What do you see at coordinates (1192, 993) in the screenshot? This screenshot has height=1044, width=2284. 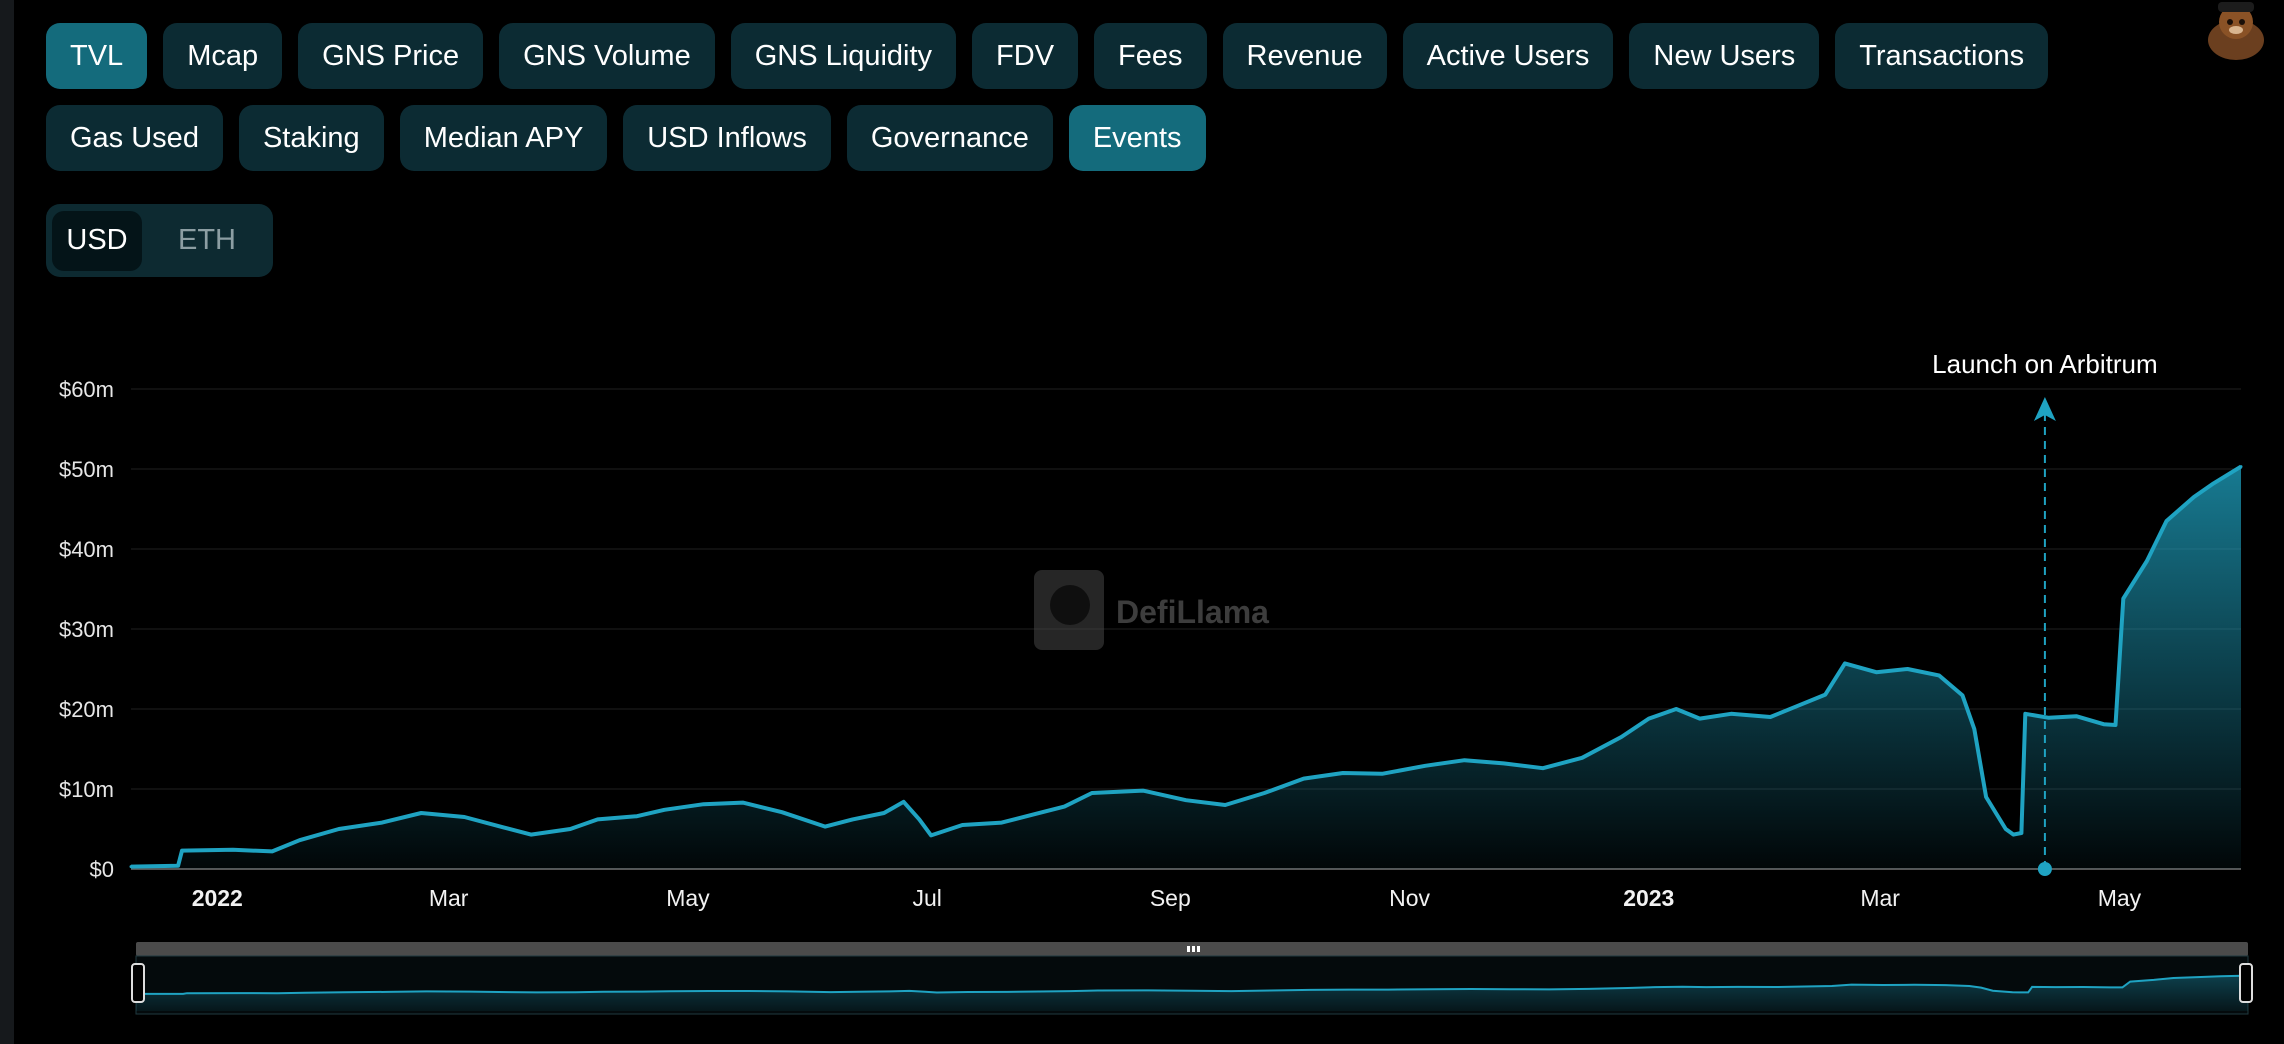 I see `range-preview-area` at bounding box center [1192, 993].